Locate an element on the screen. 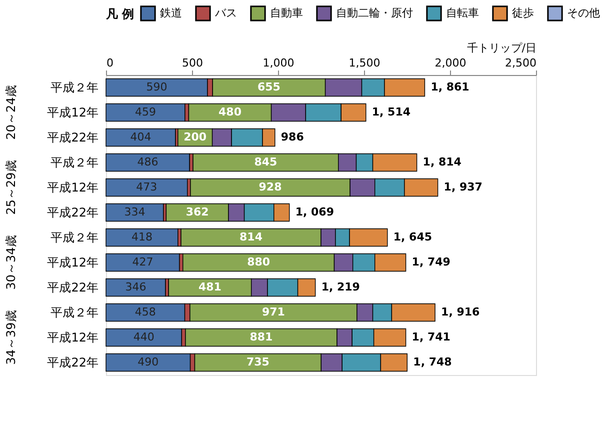 This screenshot has width=610, height=432. x-tick-label: 1,000 is located at coordinates (278, 63).